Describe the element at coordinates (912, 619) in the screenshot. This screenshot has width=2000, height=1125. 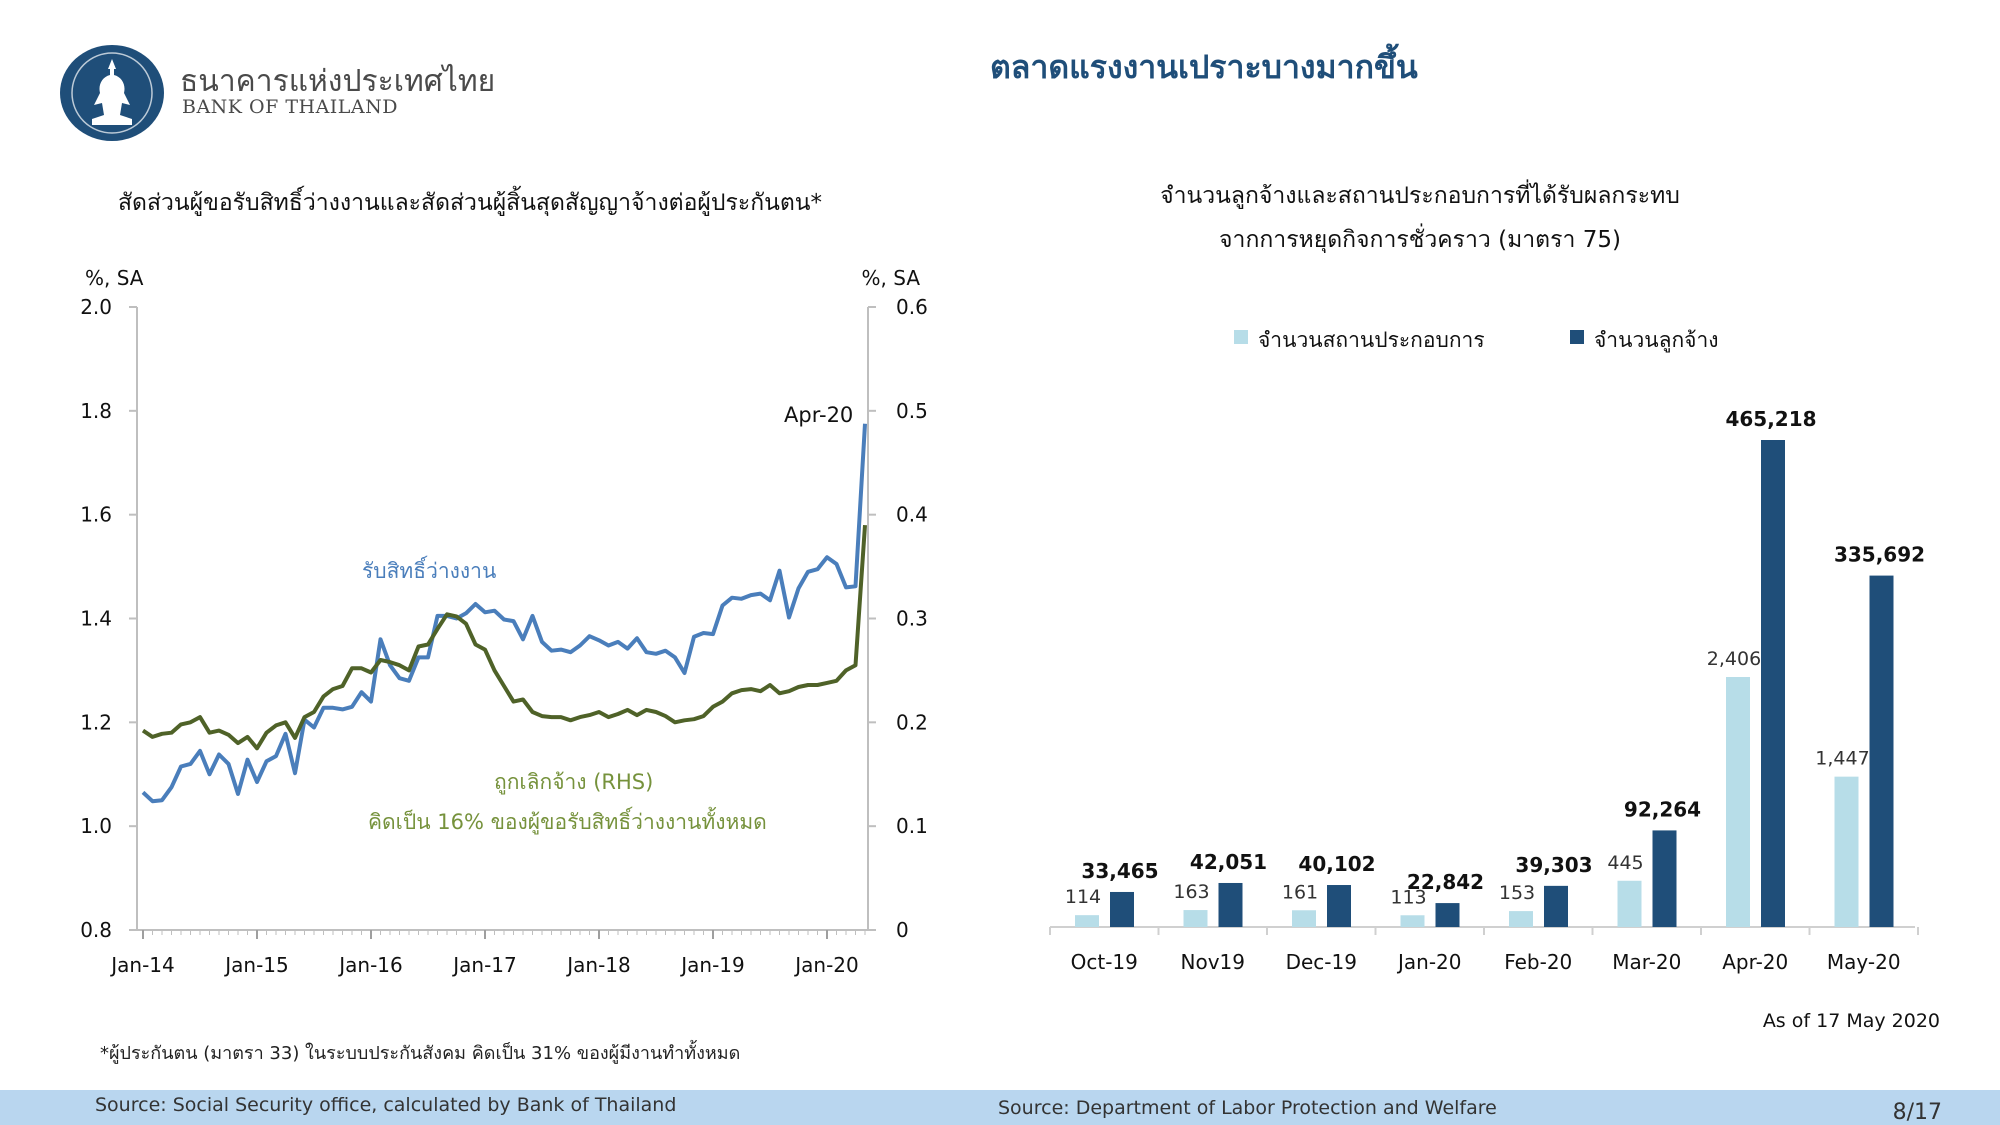
I see `right-y-tick-label: 0.3` at that location.